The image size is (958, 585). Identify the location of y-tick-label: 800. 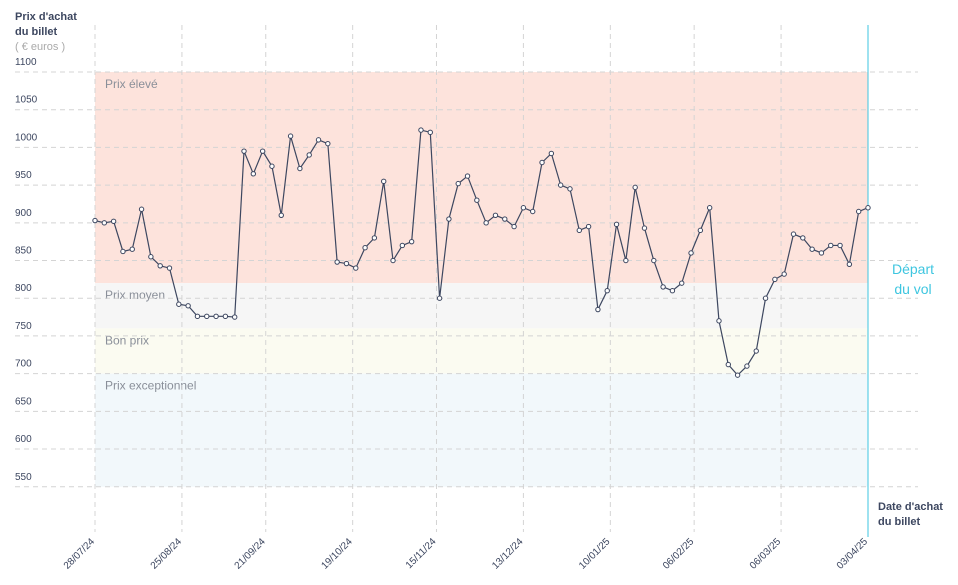
(23, 288).